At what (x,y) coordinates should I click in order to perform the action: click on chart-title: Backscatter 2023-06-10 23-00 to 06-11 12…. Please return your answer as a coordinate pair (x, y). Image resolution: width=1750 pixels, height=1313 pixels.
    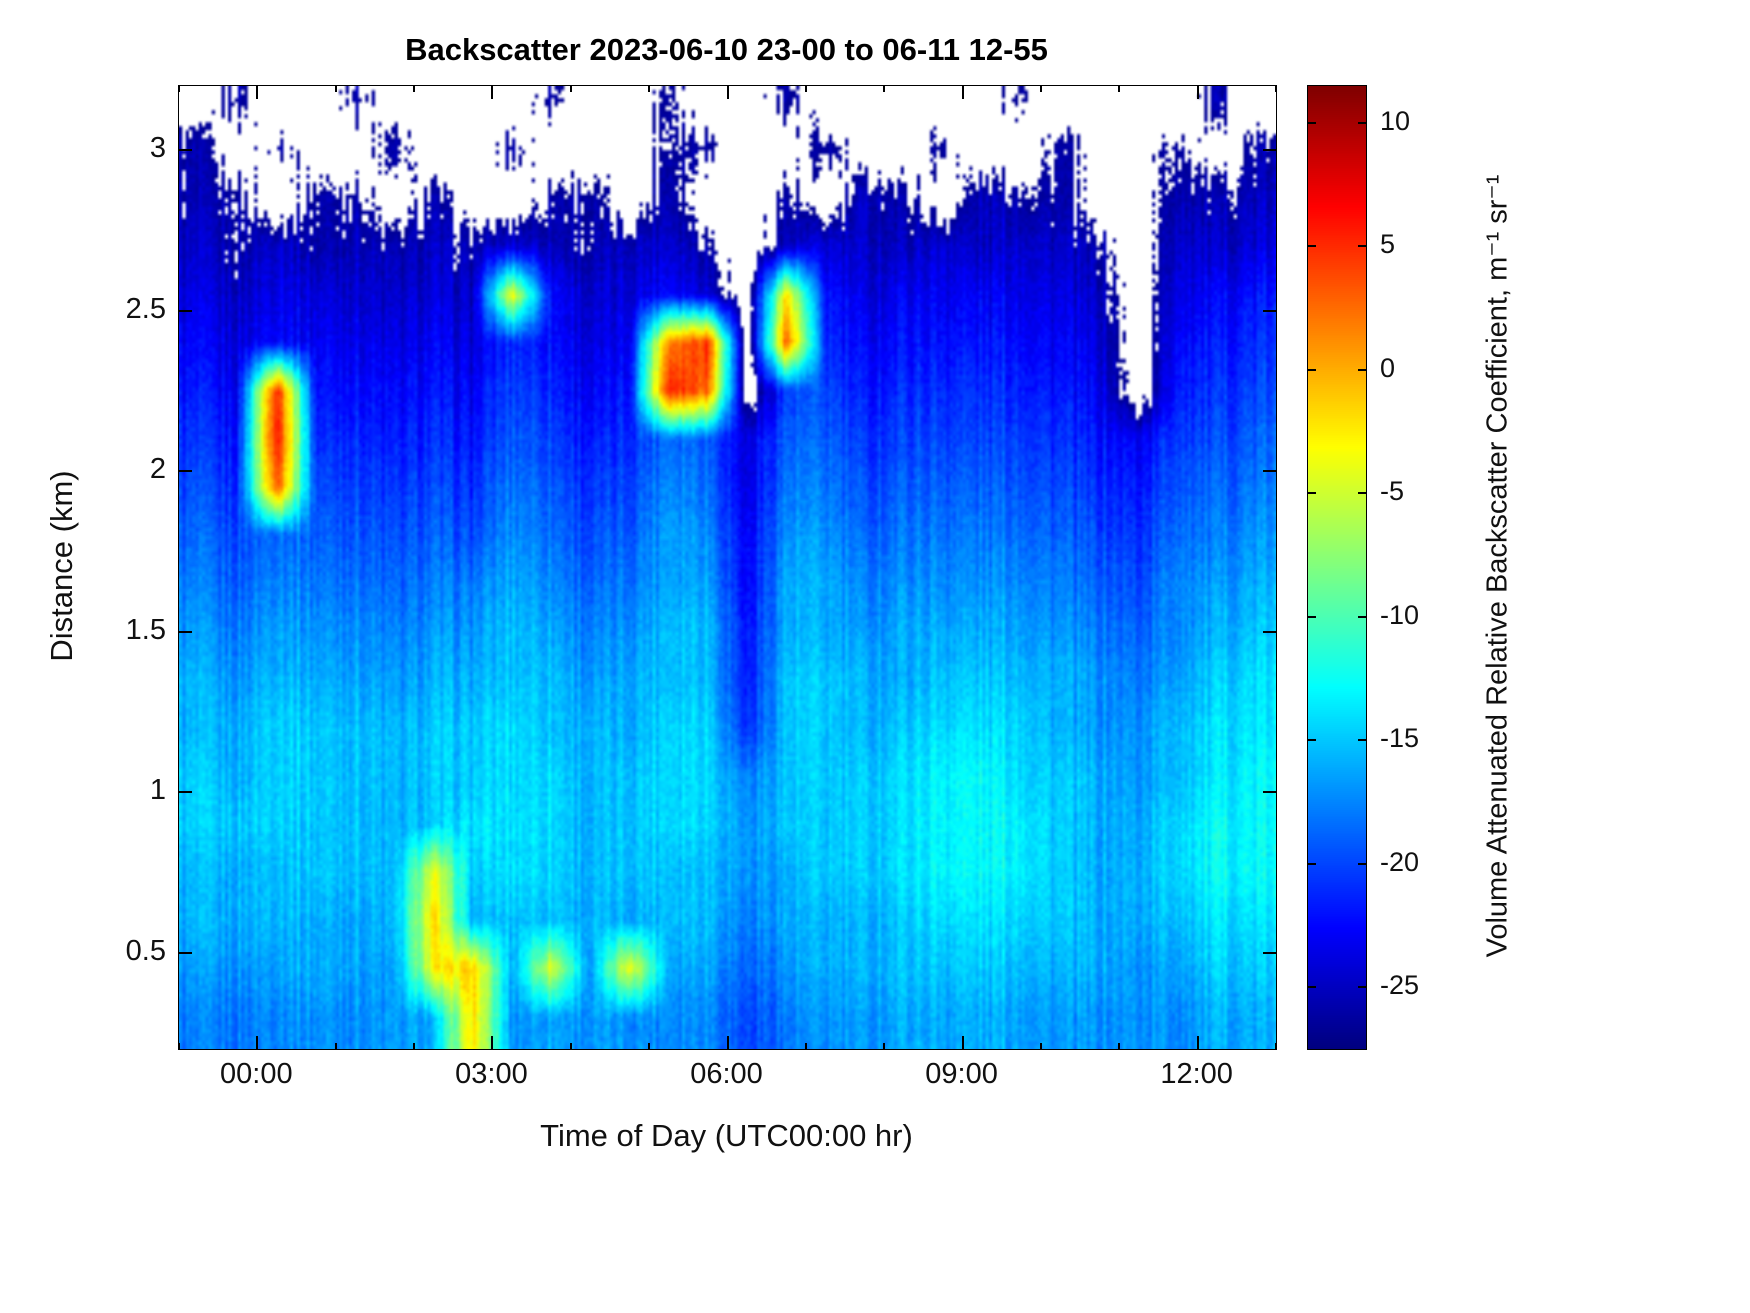
    Looking at the image, I should click on (726, 49).